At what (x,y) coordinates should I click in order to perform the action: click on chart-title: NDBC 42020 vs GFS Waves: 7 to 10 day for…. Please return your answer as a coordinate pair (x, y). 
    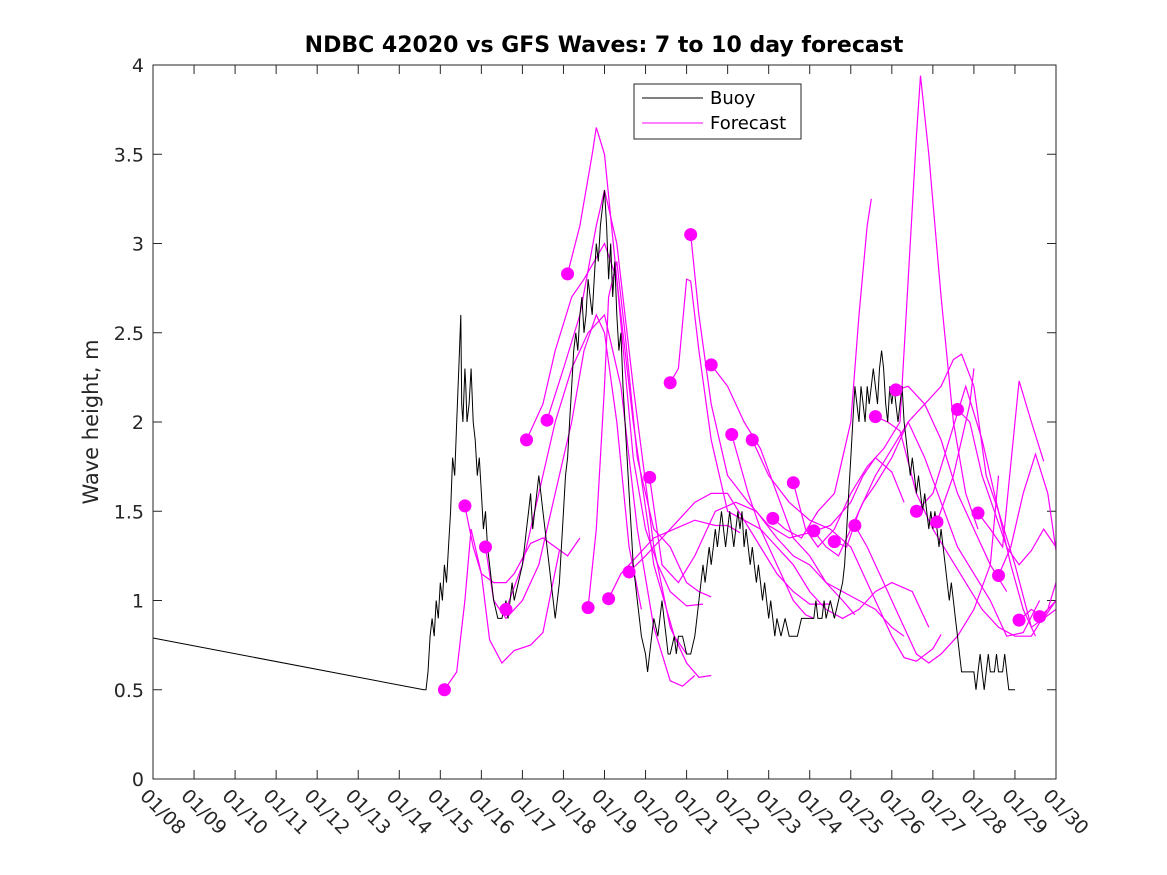
    Looking at the image, I should click on (604, 45).